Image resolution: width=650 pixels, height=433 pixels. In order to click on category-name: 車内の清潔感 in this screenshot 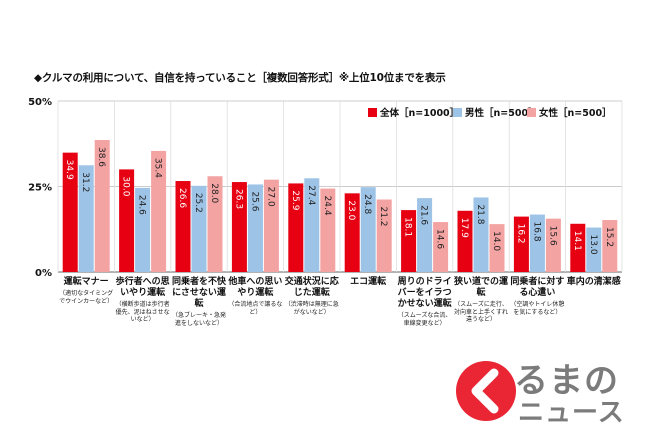, I will do `click(593, 282)`.